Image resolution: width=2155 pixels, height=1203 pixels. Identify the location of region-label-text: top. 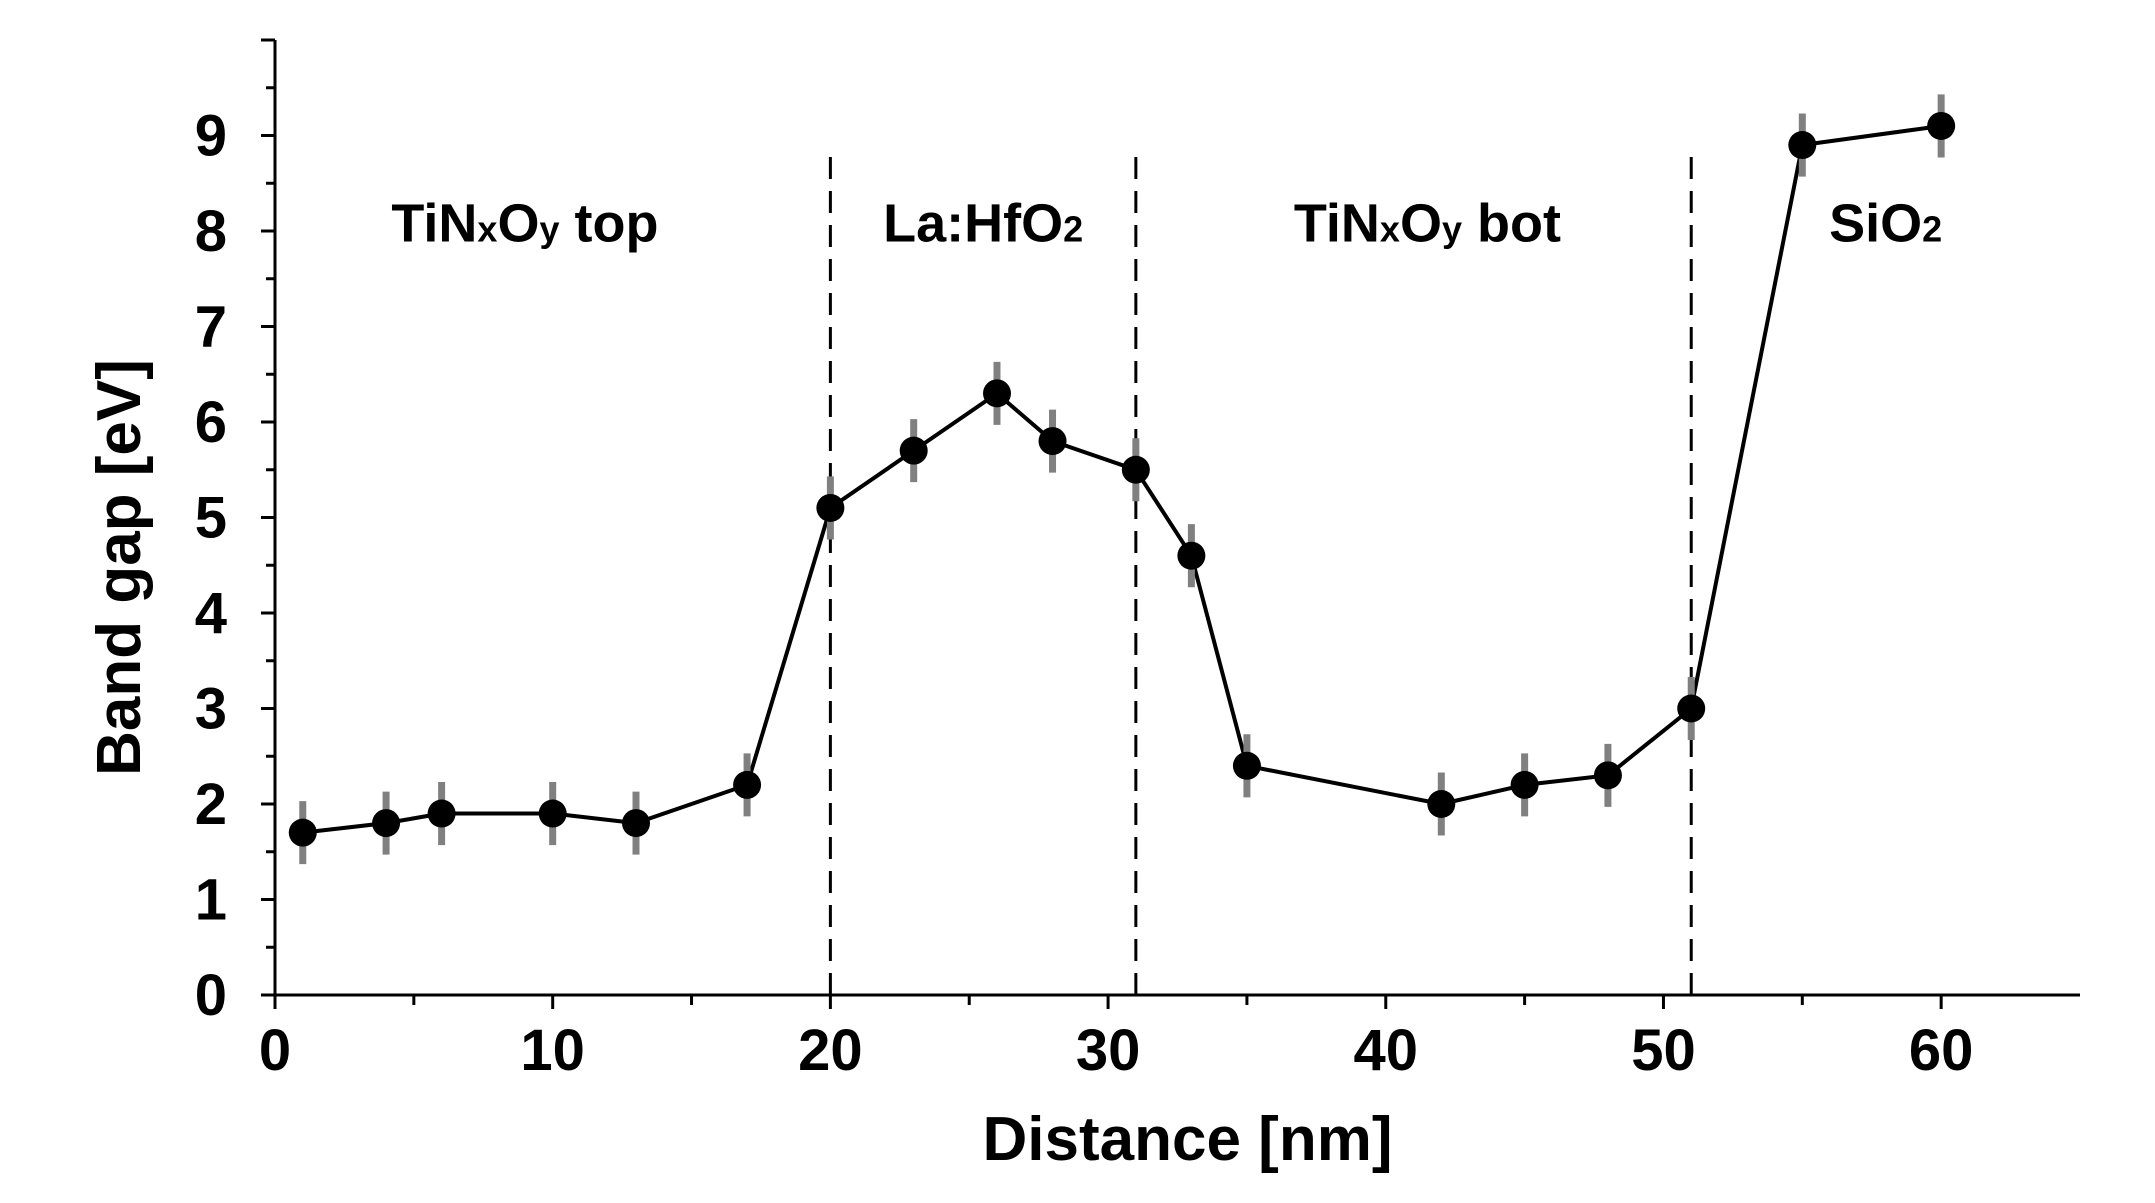
(608, 223).